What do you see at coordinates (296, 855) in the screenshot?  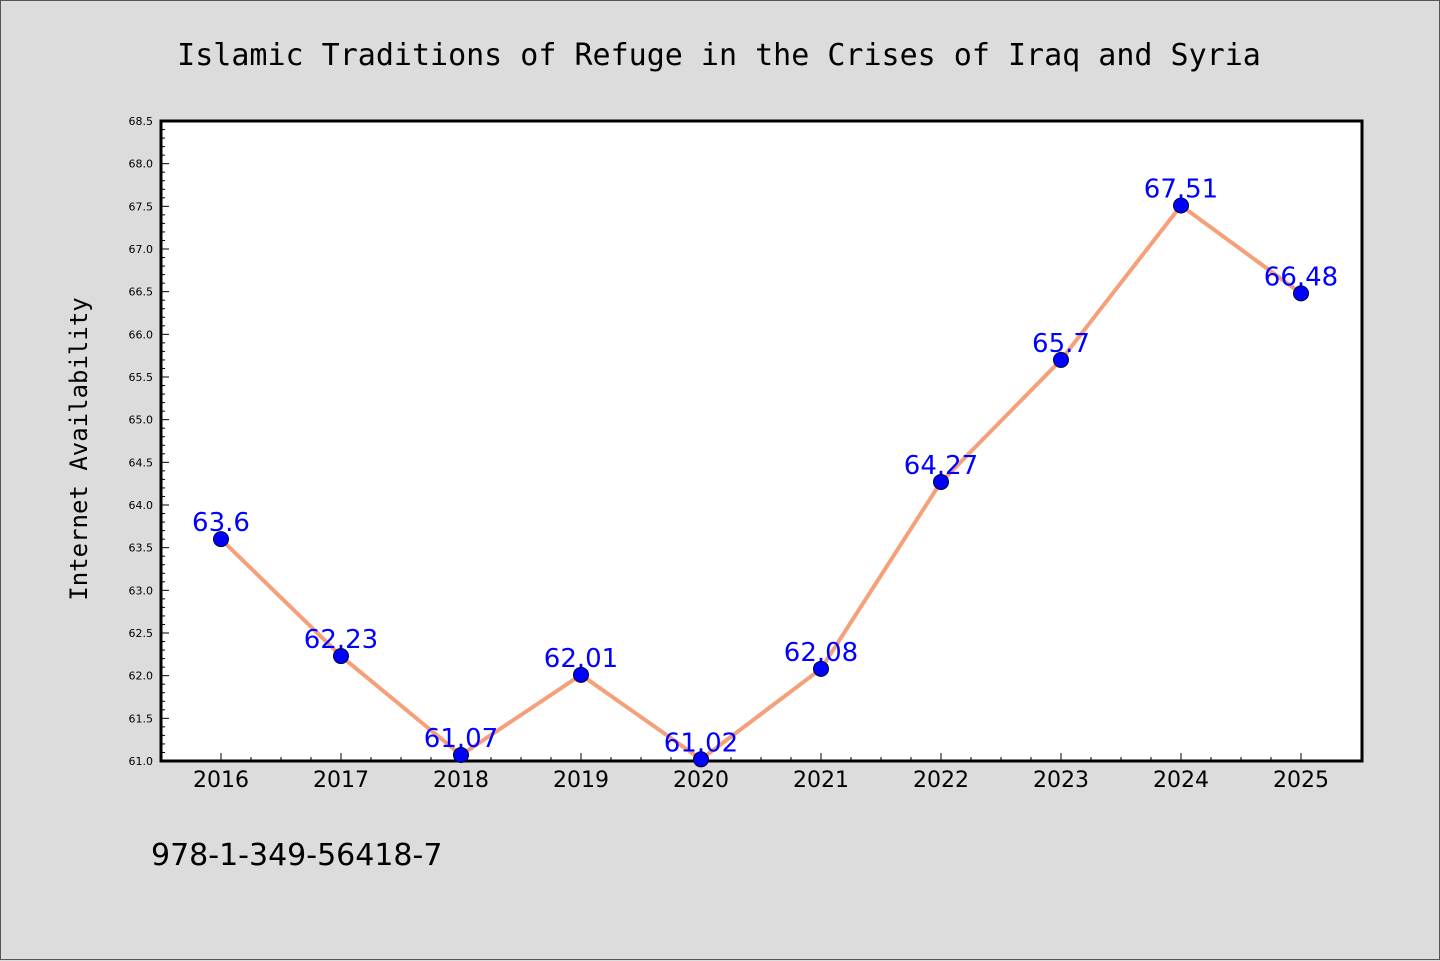 I see `footer-isbn: 978-1-349-56418-7` at bounding box center [296, 855].